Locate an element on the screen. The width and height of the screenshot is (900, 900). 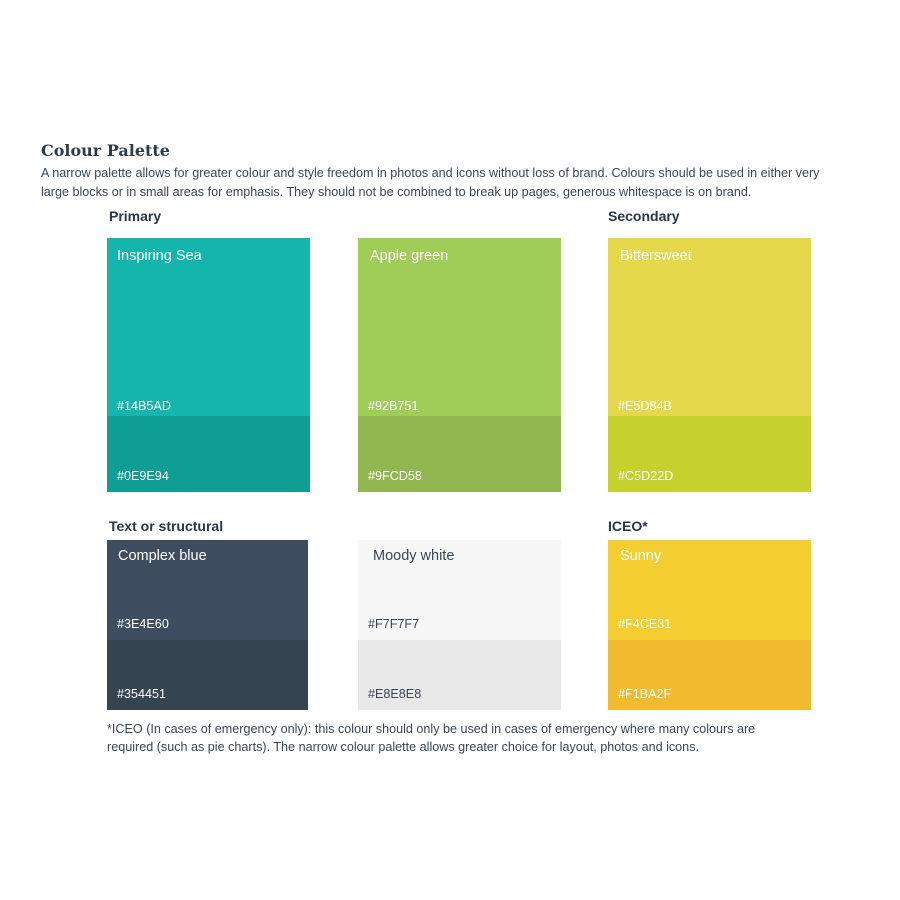
swatch-sunny: Sunny #F4CE31 #F1BA2F is located at coordinates (709, 625).